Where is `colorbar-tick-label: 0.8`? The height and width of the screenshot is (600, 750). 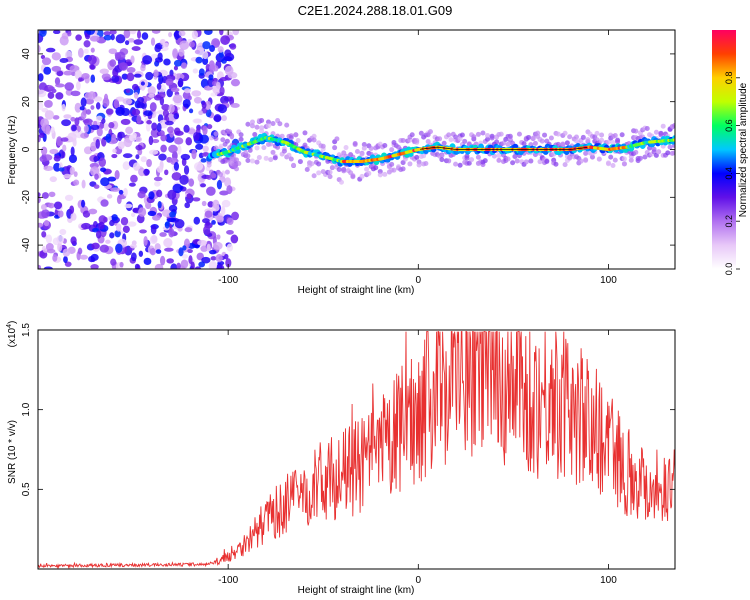 colorbar-tick-label: 0.8 is located at coordinates (729, 78).